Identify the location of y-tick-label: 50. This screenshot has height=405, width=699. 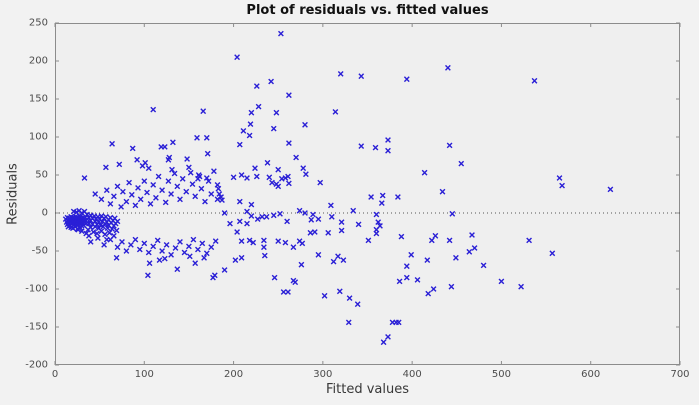
(41, 175).